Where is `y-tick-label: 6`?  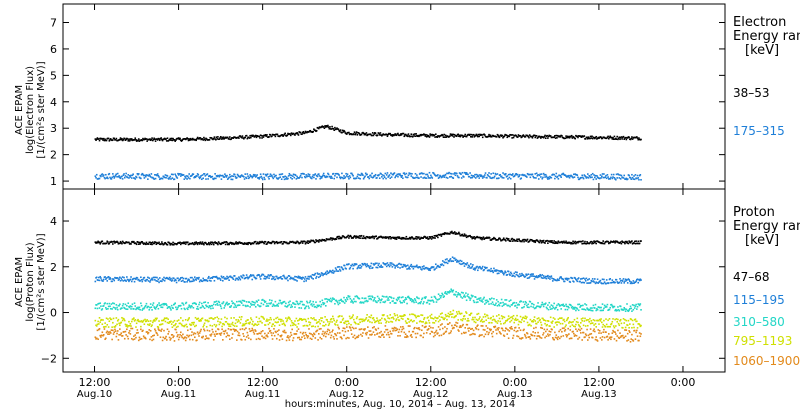 y-tick-label: 6 is located at coordinates (53, 49).